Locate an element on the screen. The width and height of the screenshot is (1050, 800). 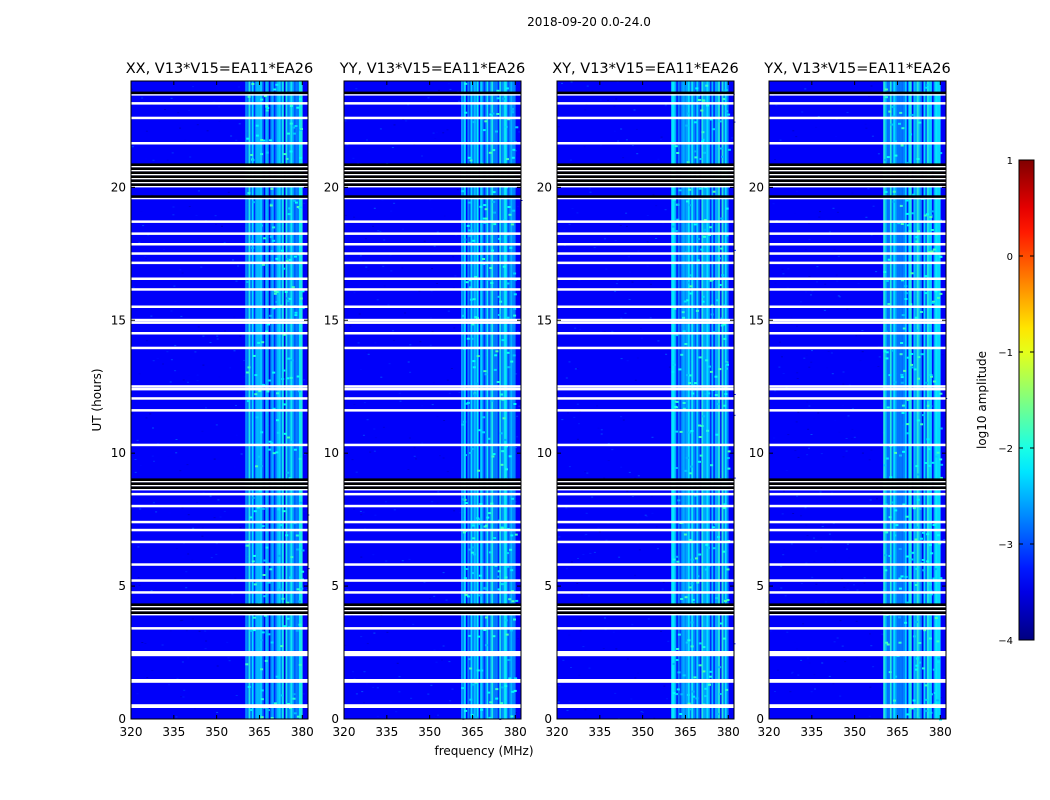
colorbar-tick-label: 0 is located at coordinates (1010, 257).